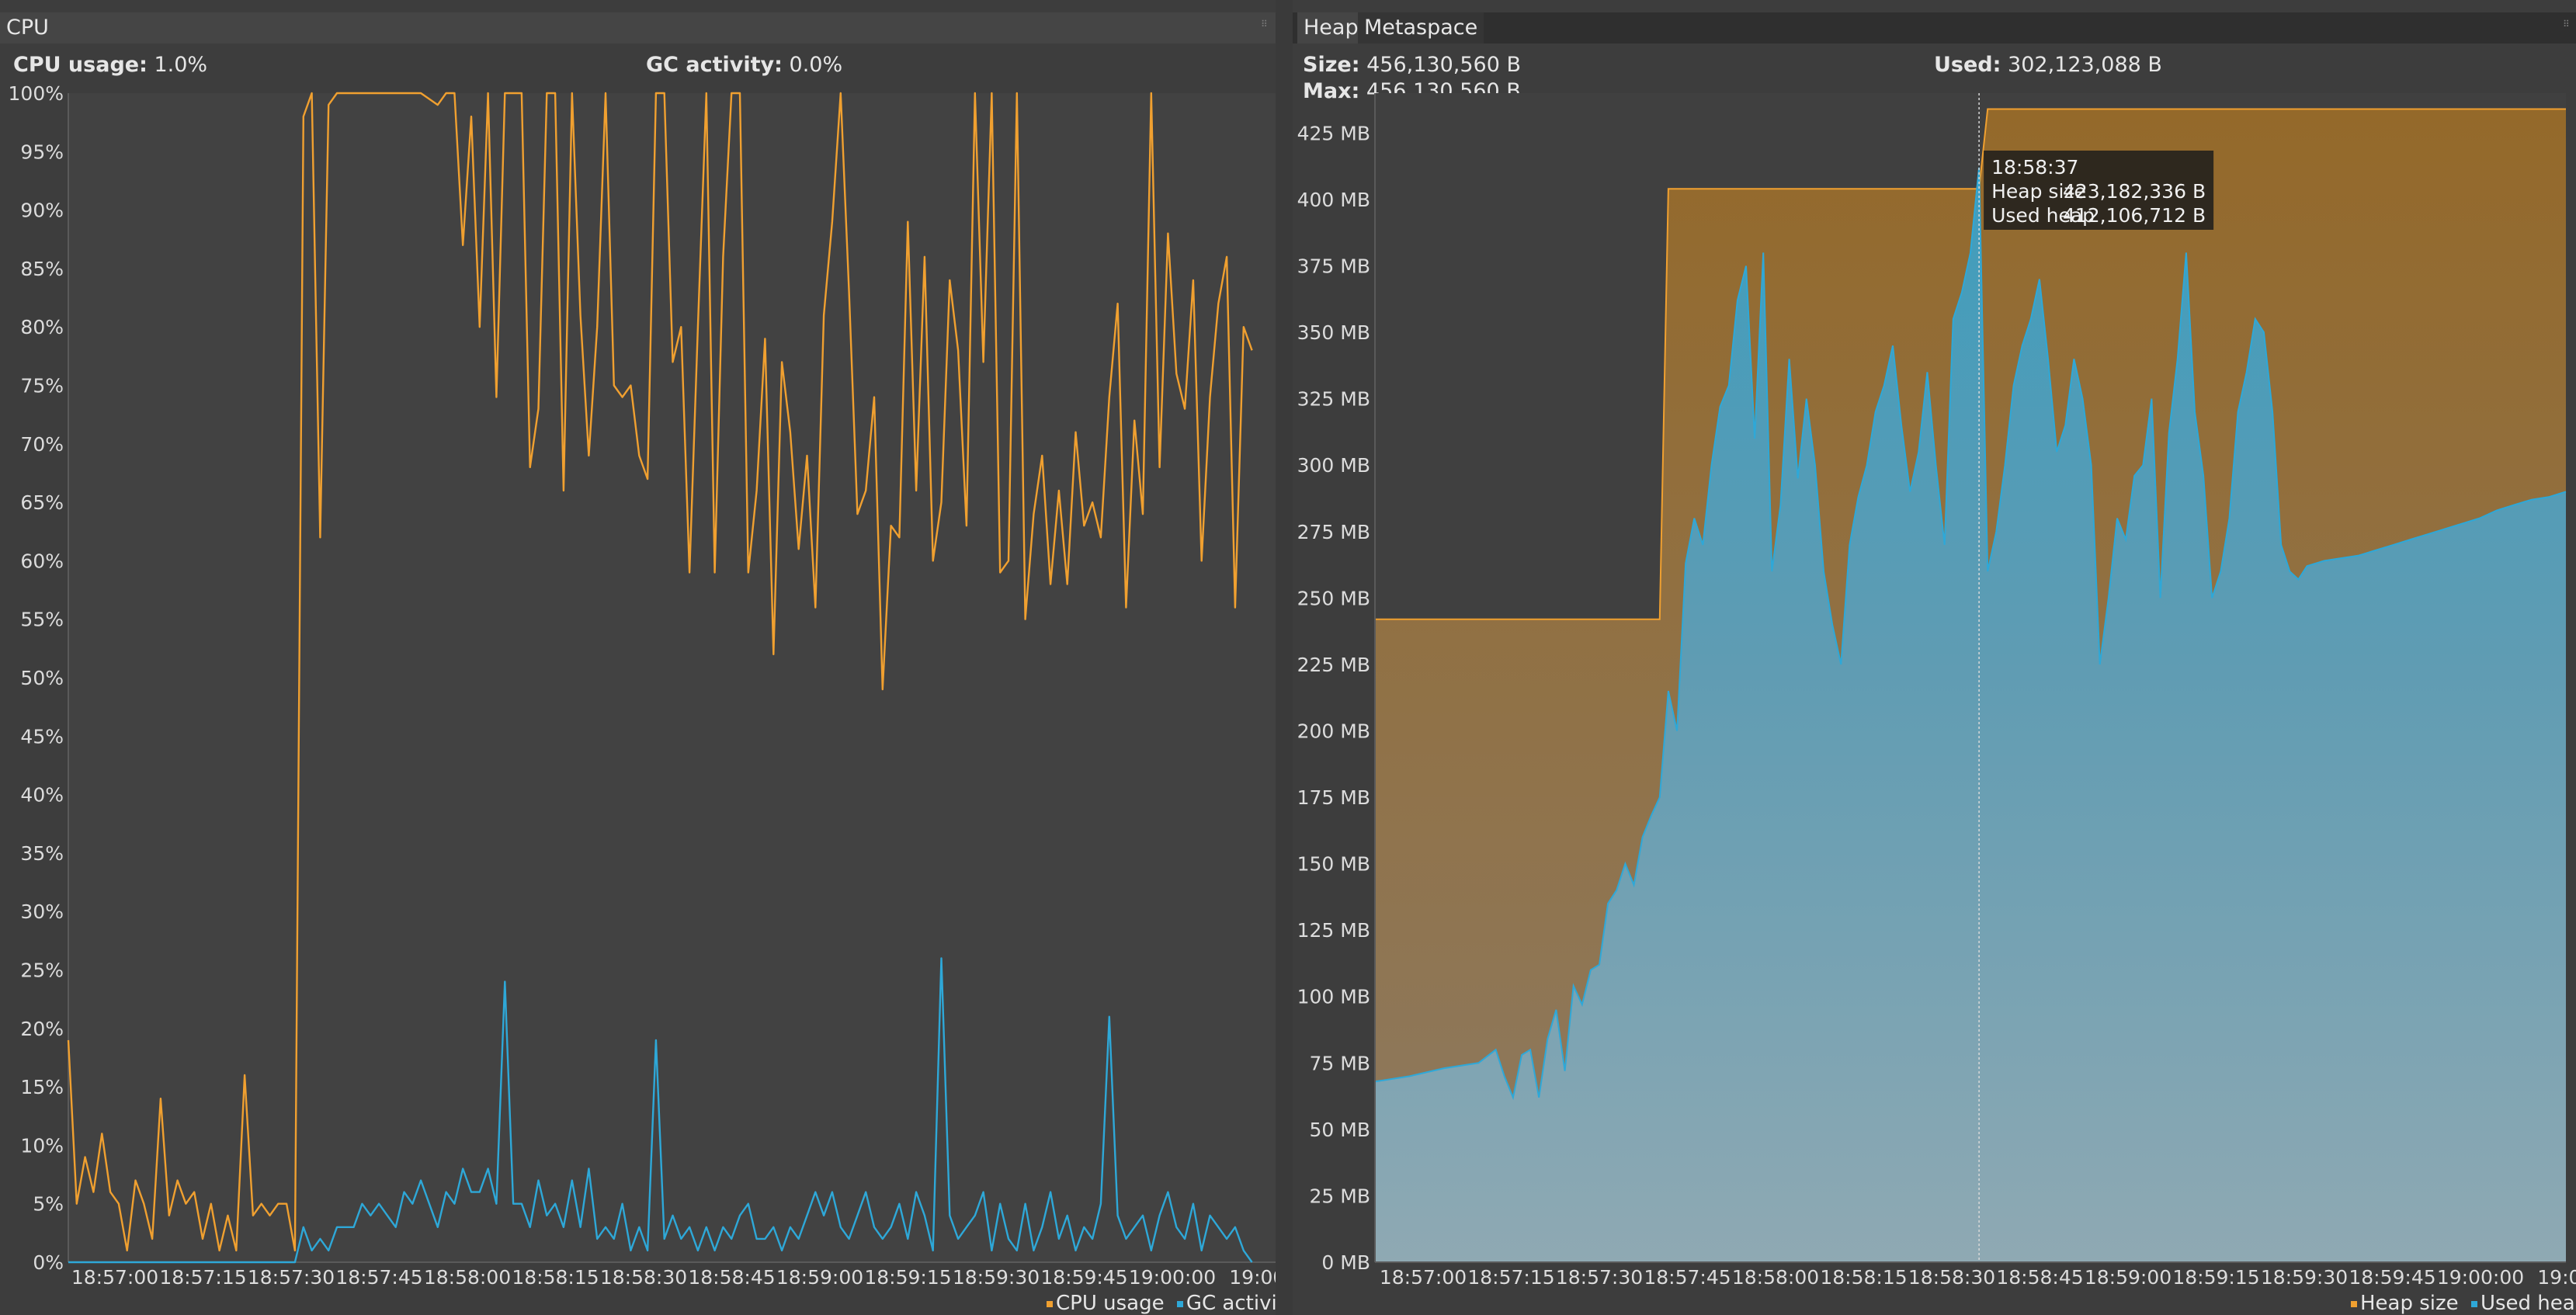  I want to click on heap-used-readout: Used: 302,123,088 B, so click(2048, 65).